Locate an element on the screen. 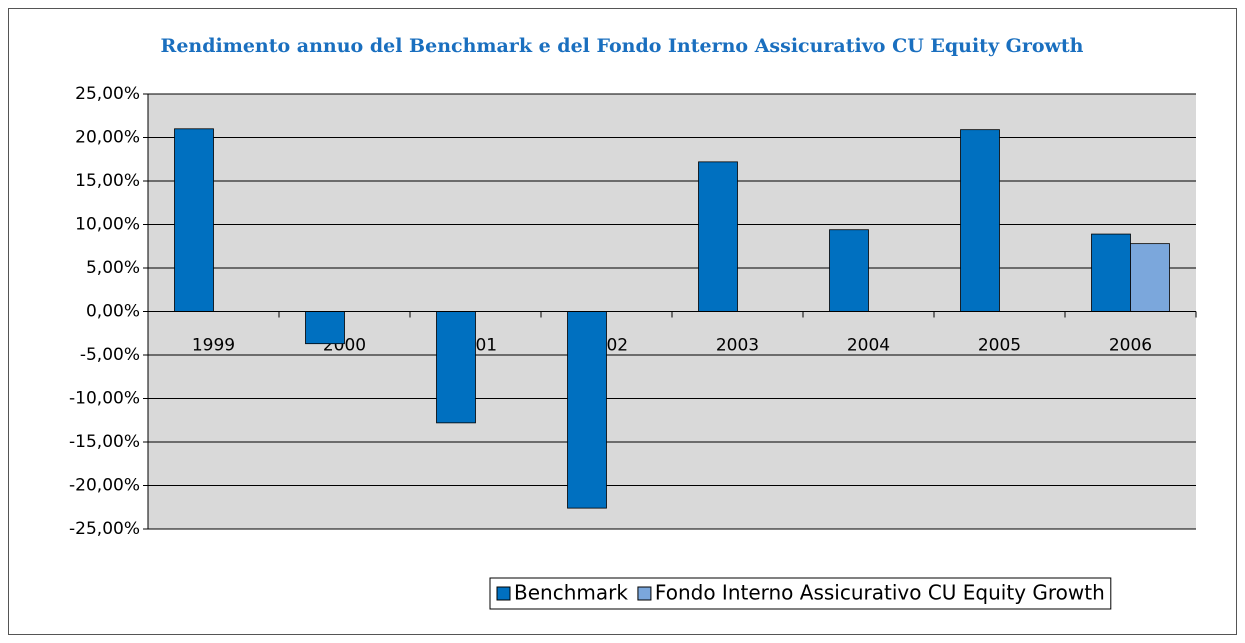 This screenshot has width=1245, height=643. y-tick-label: 0,00% is located at coordinates (113, 312).